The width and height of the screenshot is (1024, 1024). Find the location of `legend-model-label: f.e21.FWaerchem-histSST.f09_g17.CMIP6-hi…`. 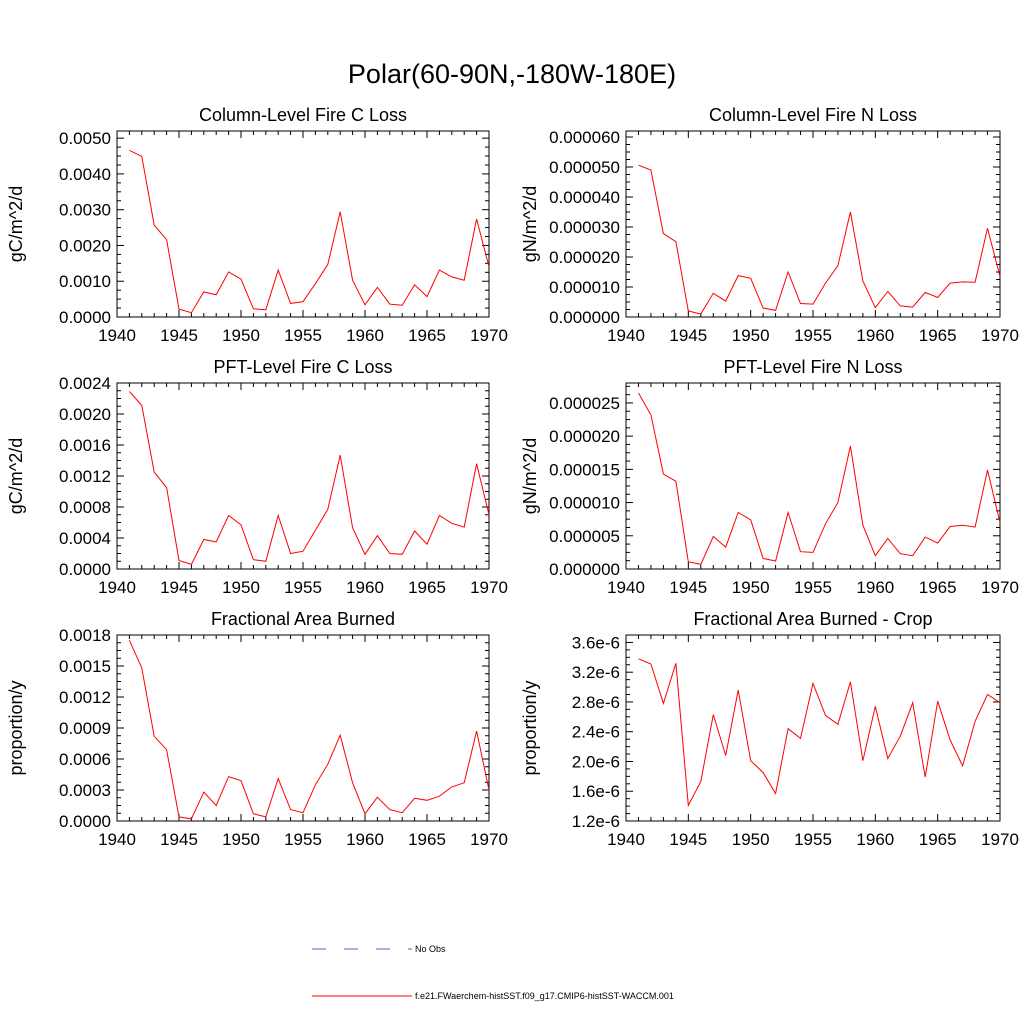

legend-model-label: f.e21.FWaerchem-histSST.f09_g17.CMIP6-hi… is located at coordinates (544, 996).